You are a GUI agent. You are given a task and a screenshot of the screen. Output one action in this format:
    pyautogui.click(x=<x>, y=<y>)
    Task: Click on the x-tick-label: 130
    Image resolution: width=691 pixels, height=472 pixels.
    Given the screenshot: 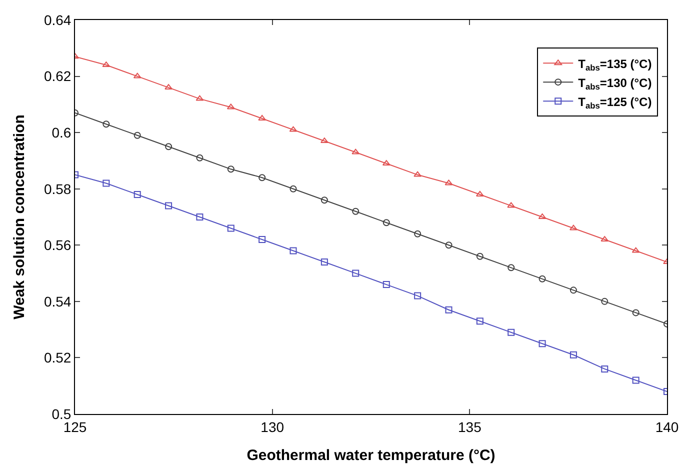 What is the action you would take?
    pyautogui.click(x=272, y=426)
    